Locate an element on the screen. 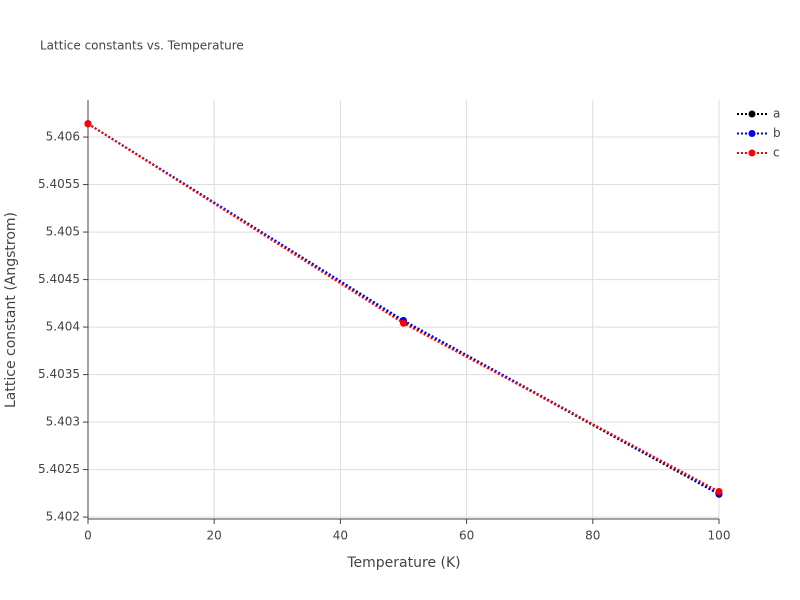 Image resolution: width=800 pixels, height=600 pixels. y-tick-label: 5.4035 is located at coordinates (59, 374).